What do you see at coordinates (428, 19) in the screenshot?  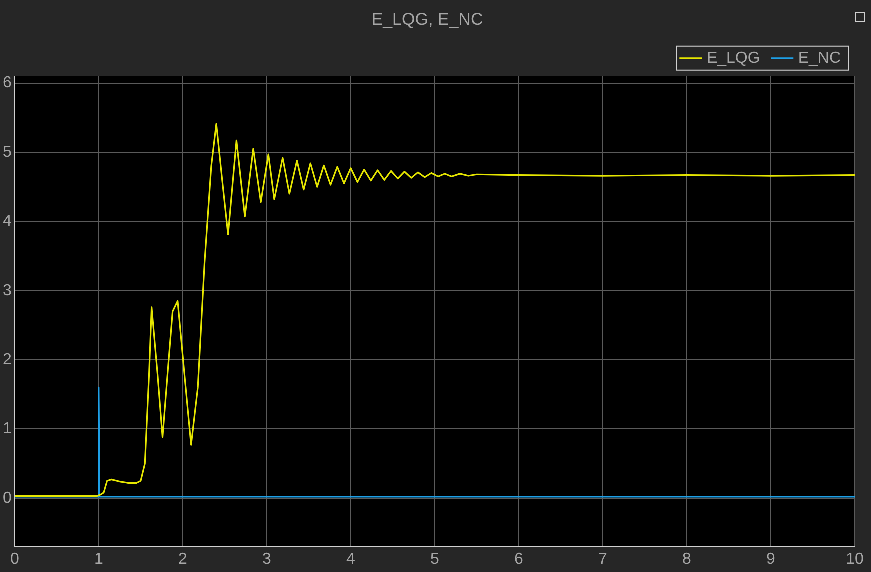 I see `chart-title: E_LQG, E_NC` at bounding box center [428, 19].